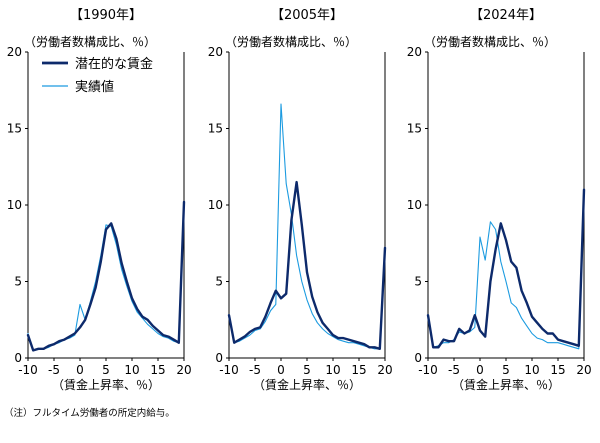 The width and height of the screenshot is (600, 443). I want to click on legend-label: 潜在的な賃金, so click(114, 64).